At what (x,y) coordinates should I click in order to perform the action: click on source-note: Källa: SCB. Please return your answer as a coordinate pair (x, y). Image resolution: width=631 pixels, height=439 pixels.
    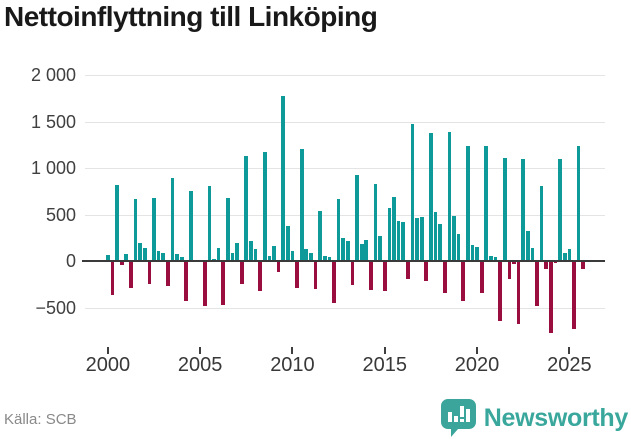
    Looking at the image, I should click on (40, 419).